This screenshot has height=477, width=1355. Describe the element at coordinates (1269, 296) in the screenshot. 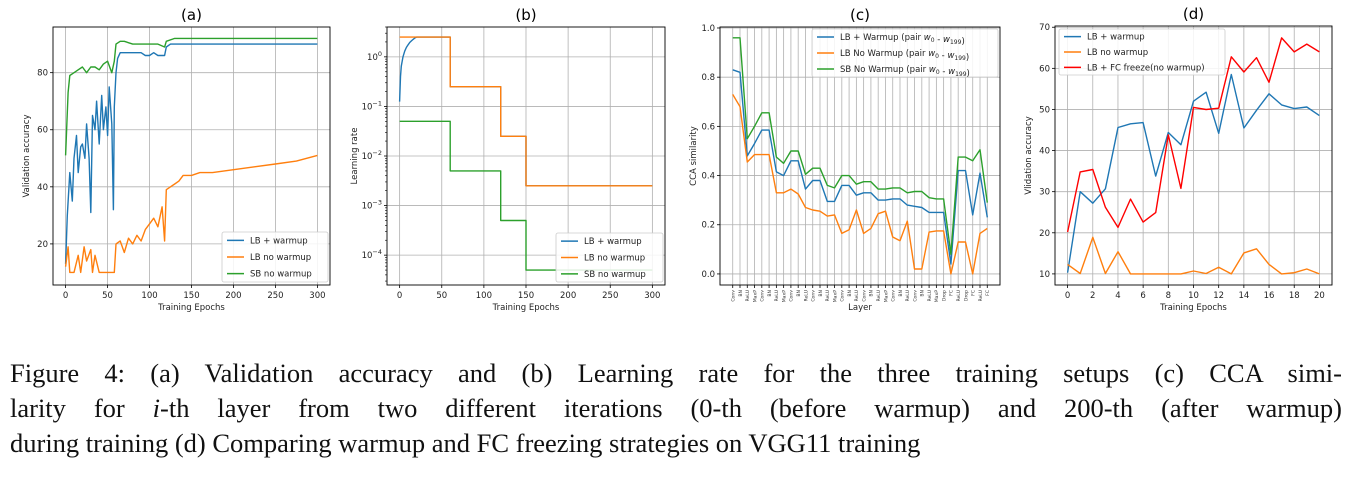

I see `x-tick-label: 16` at that location.